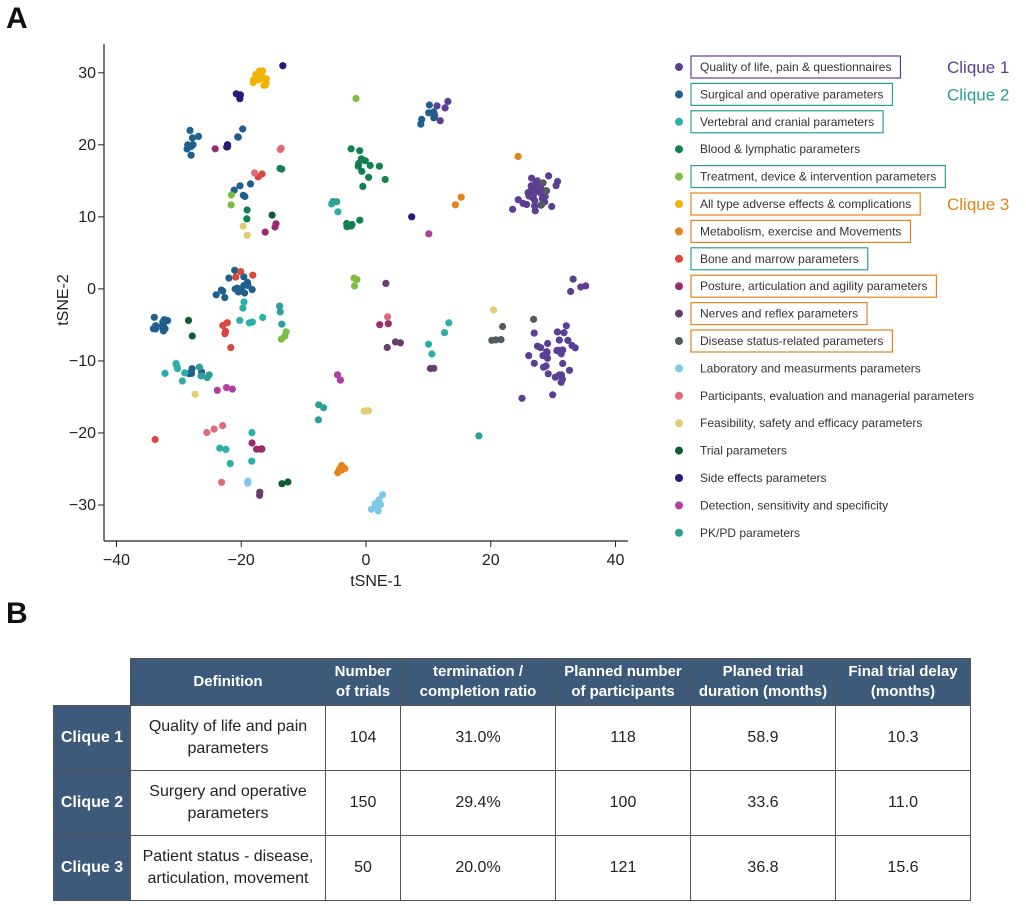 This screenshot has width=1026, height=905. I want to click on x-tick-label: −20, so click(241, 560).